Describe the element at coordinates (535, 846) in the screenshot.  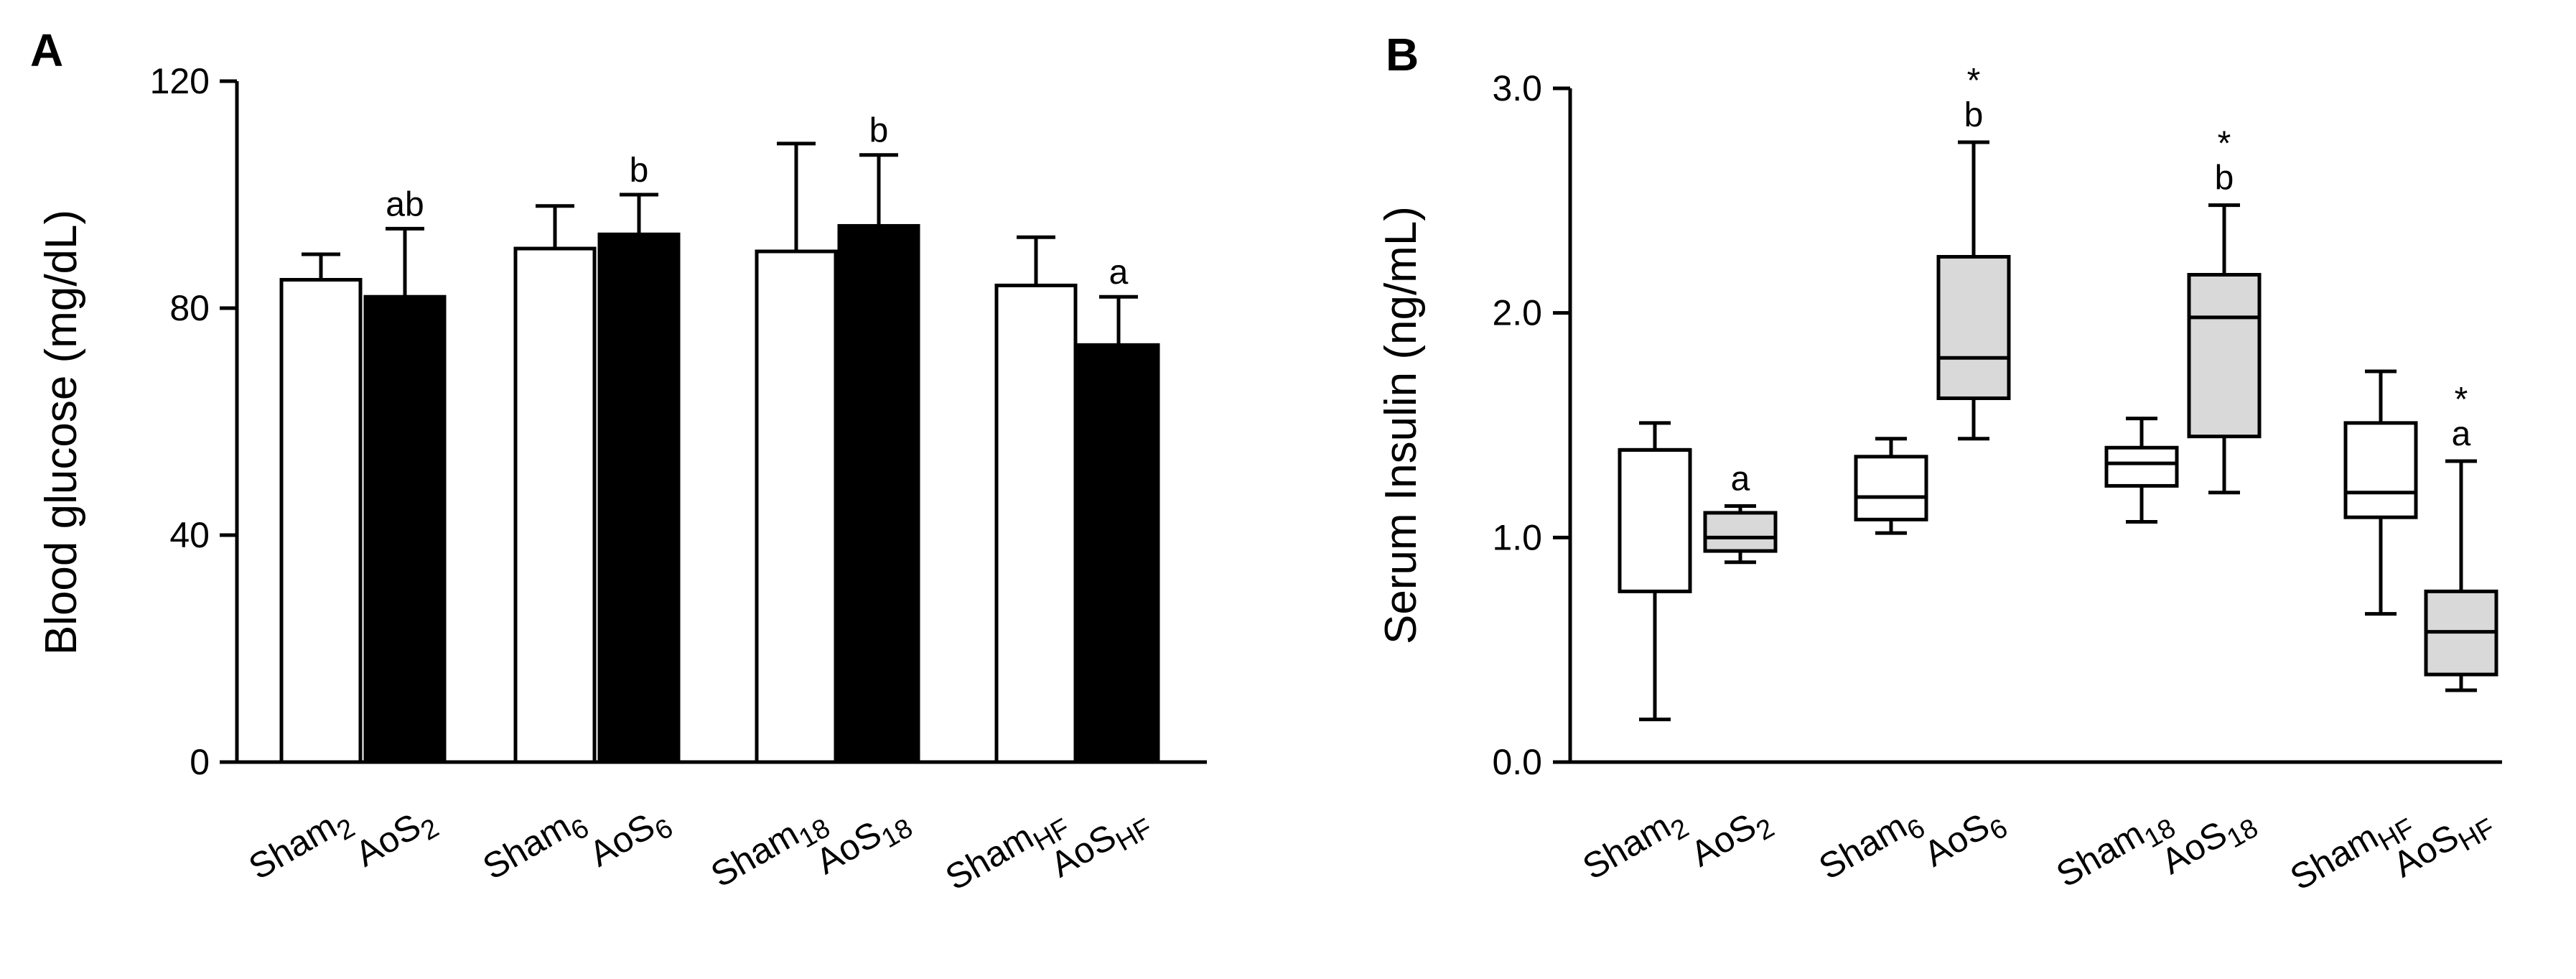
I see `panel-a-x-label: Sham6` at that location.